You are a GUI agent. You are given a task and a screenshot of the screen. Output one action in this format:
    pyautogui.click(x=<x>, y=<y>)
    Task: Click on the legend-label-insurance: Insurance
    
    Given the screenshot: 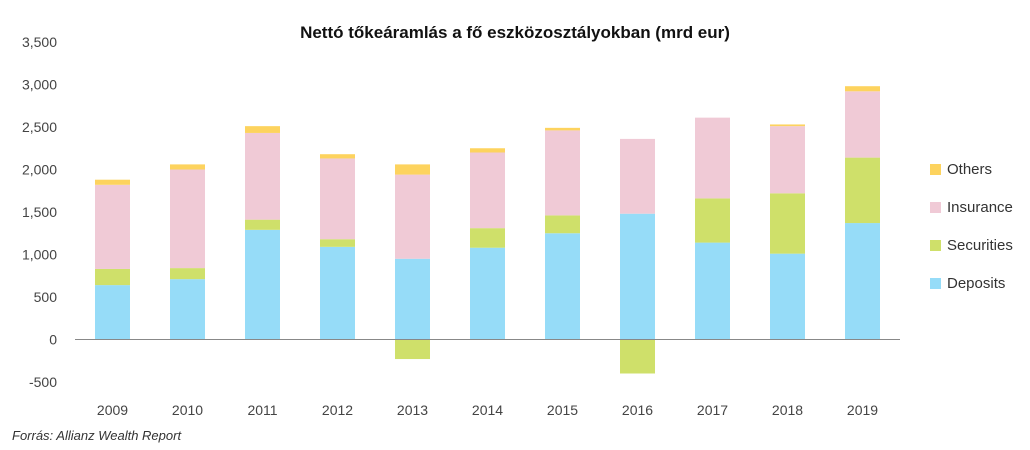 What is the action you would take?
    pyautogui.click(x=980, y=207)
    